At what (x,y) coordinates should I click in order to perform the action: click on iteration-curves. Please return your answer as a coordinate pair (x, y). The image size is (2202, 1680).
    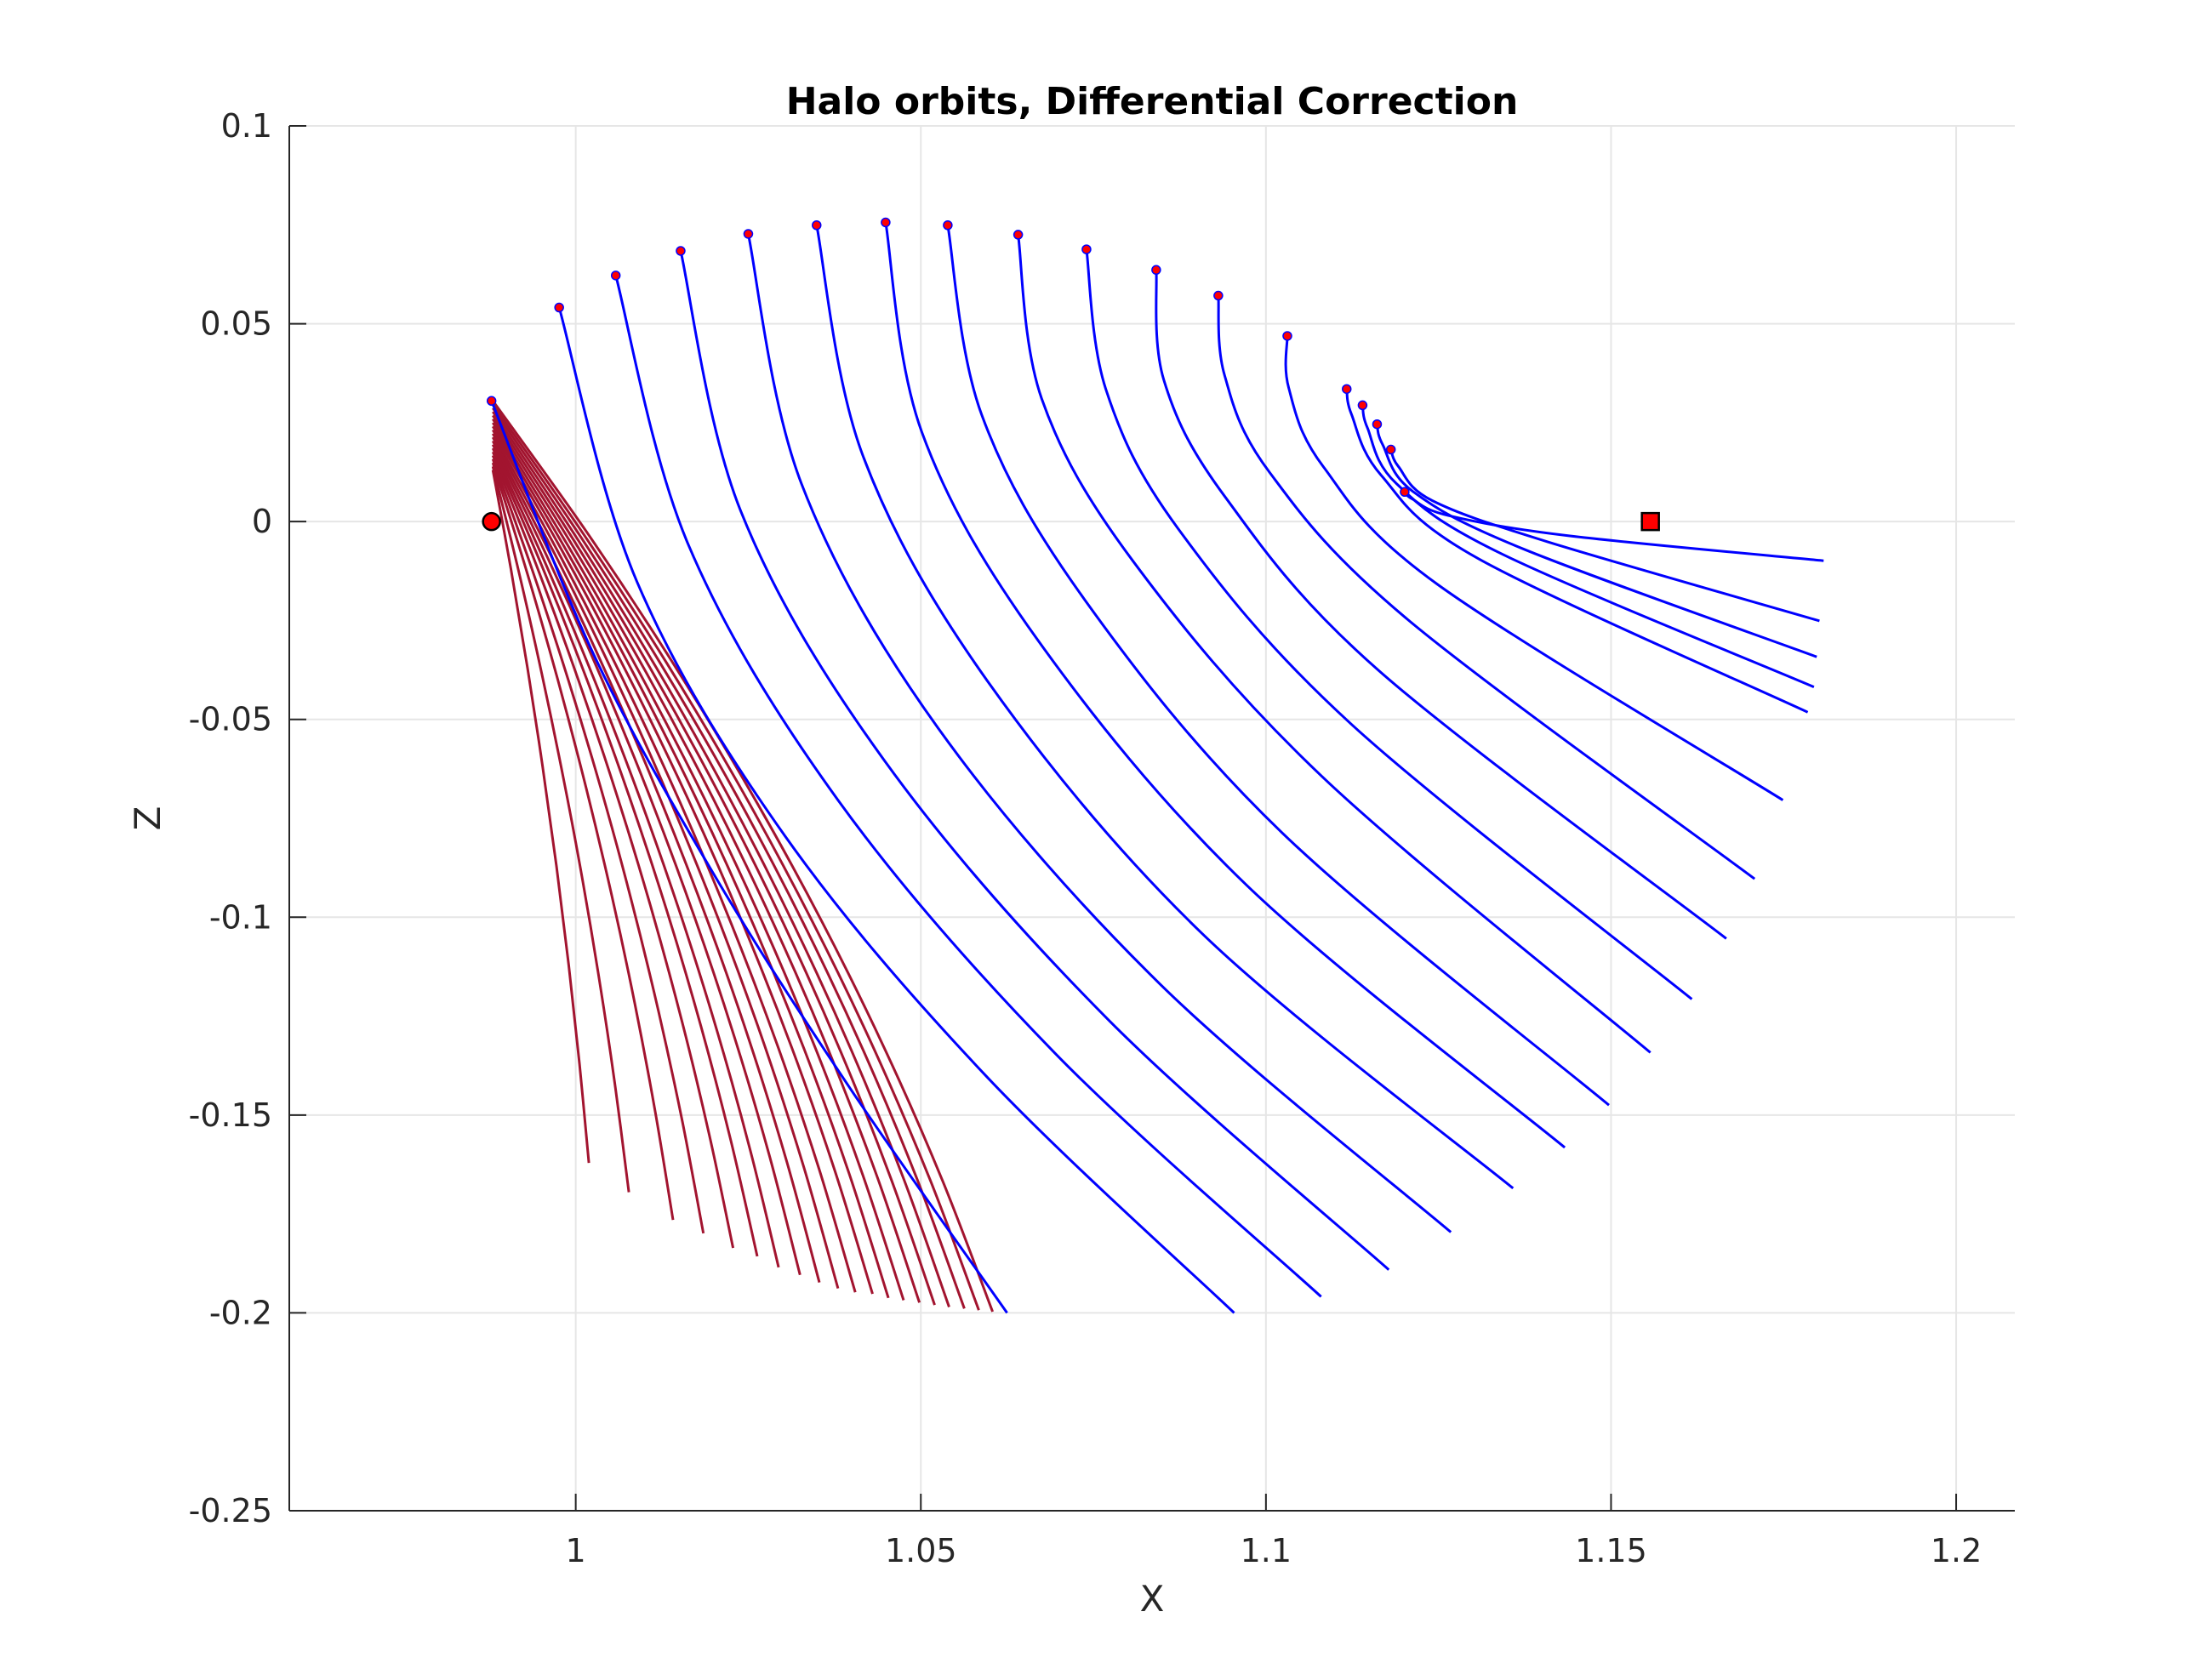
    Looking at the image, I should click on (743, 856).